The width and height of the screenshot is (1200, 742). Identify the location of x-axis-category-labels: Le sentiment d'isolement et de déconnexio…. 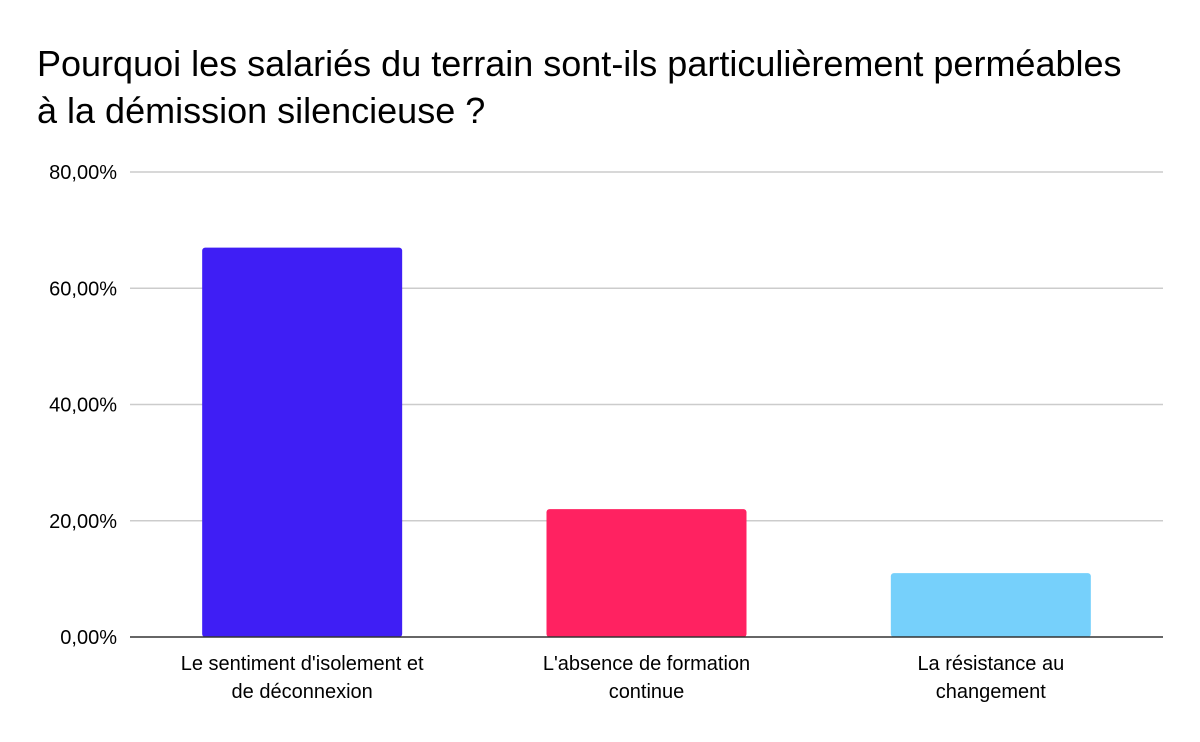
(622, 678).